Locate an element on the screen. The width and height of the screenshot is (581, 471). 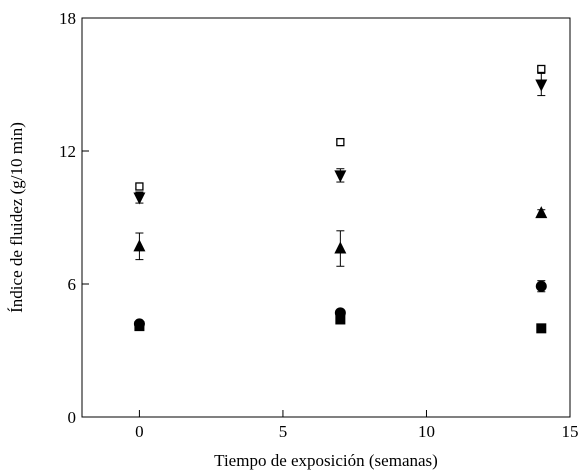
y-tick-label: 6 is located at coordinates (72, 284).